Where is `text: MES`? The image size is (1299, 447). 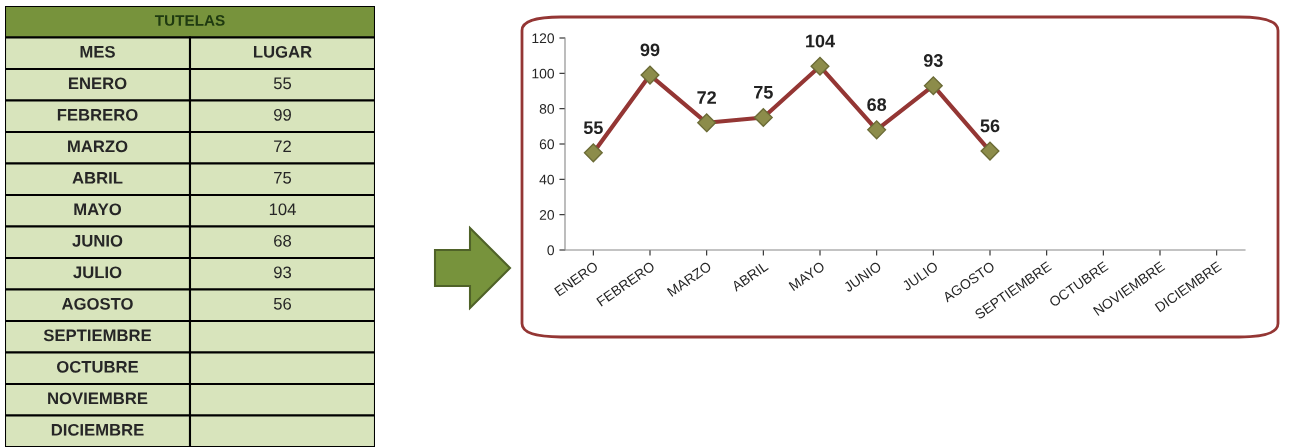
text: MES is located at coordinates (97, 51).